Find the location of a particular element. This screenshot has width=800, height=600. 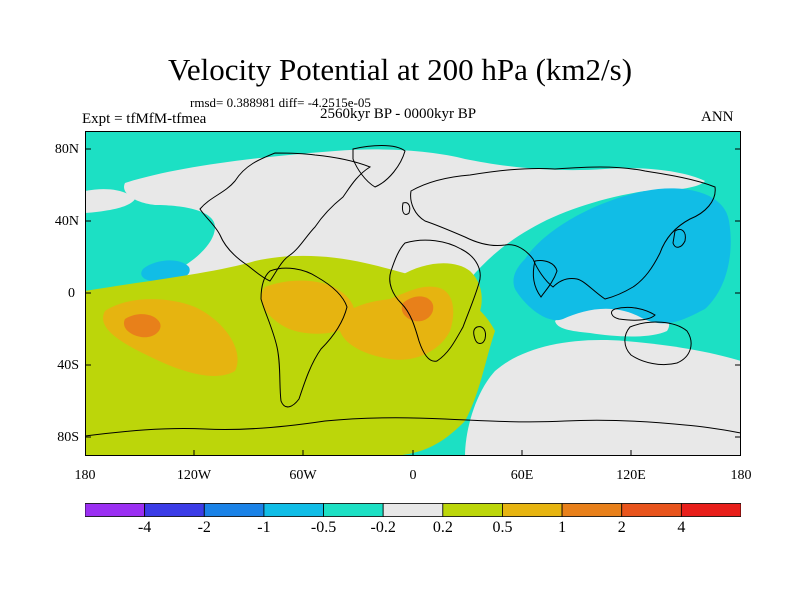

y-tick-40n: 40N is located at coordinates (66, 221).